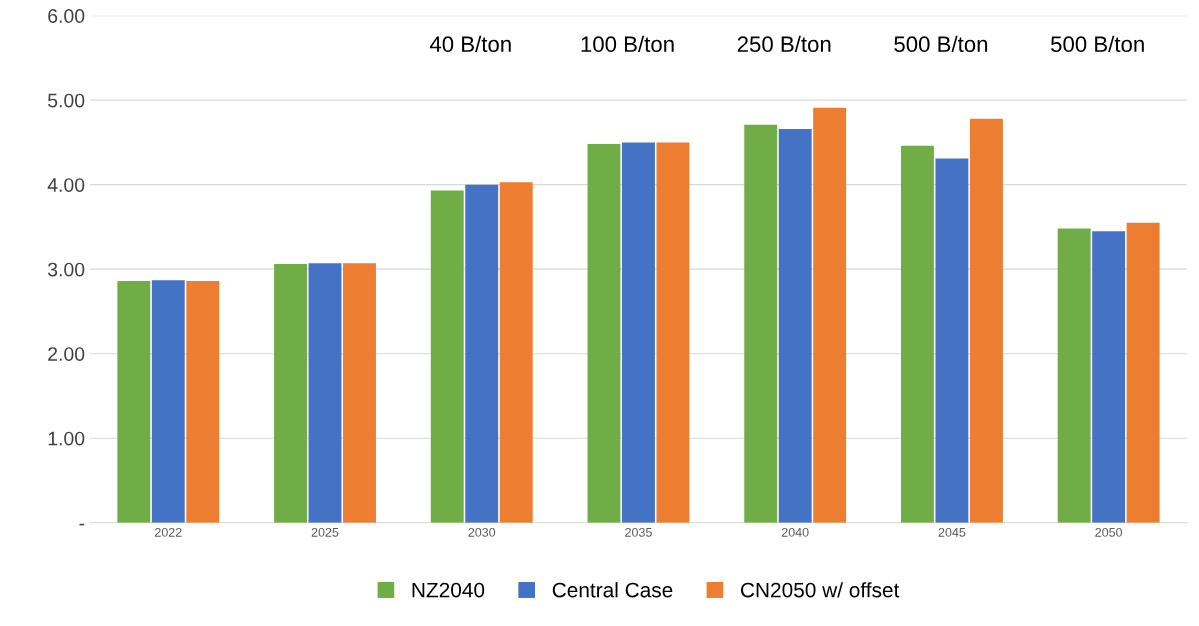 Image resolution: width=1199 pixels, height=626 pixels. I want to click on x-tick-label: 2022, so click(168, 532).